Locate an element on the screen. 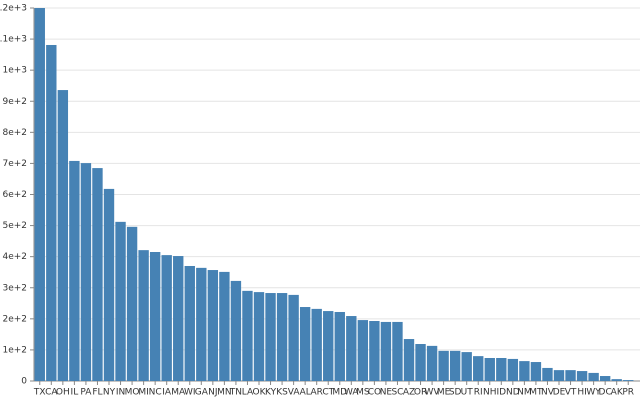 The width and height of the screenshot is (640, 400). x-tick-label: NM is located at coordinates (524, 393).